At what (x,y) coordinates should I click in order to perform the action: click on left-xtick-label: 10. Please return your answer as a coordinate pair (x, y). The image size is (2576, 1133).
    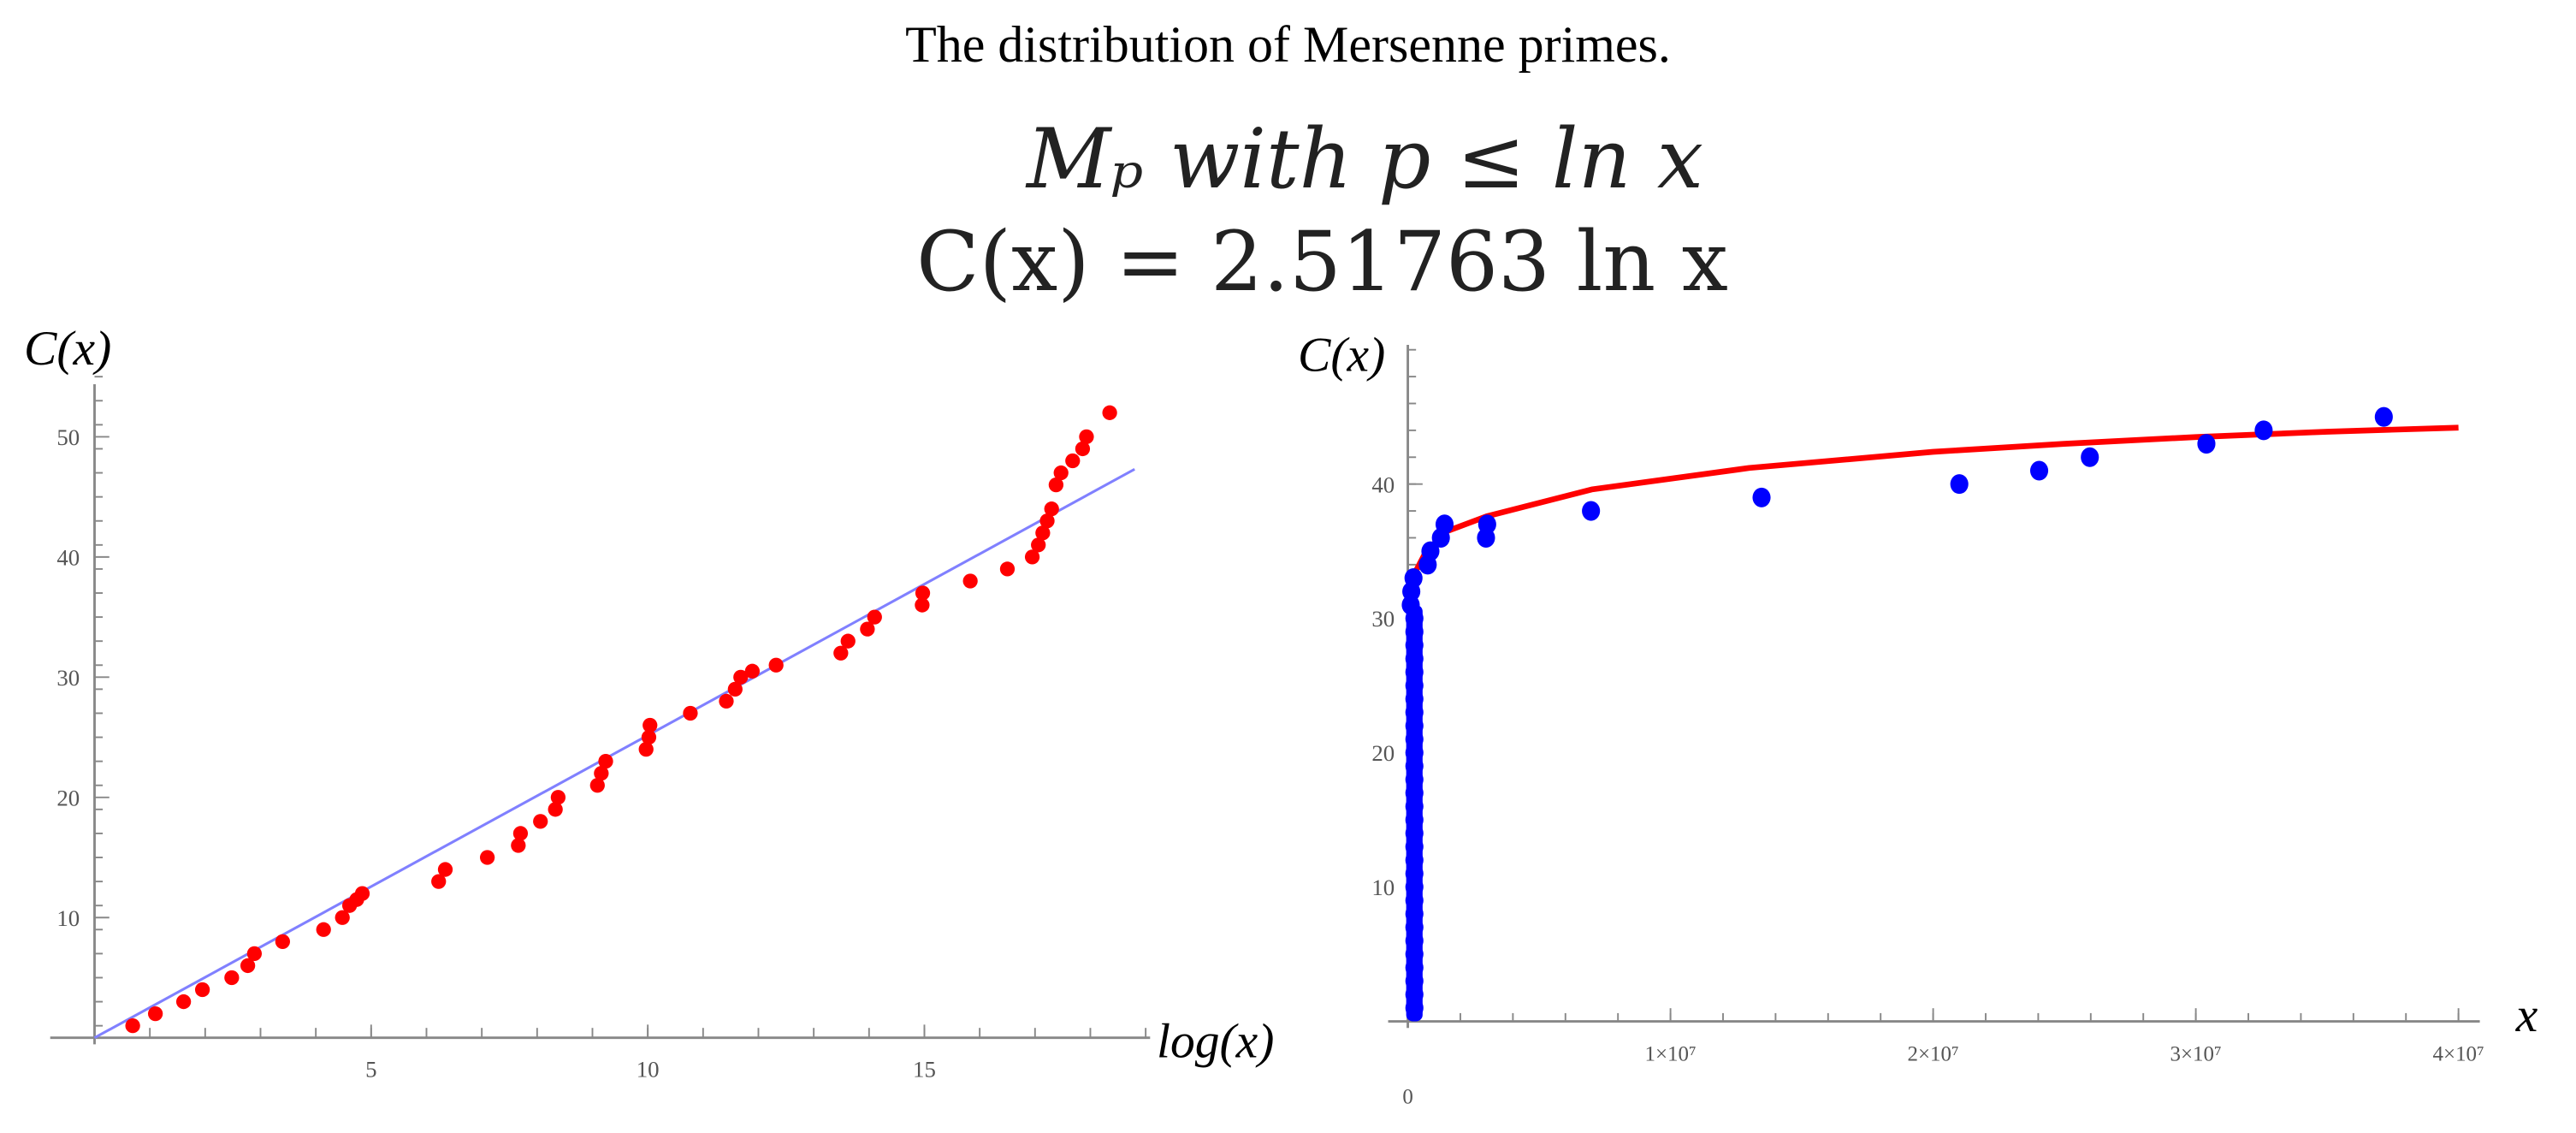
    Looking at the image, I should click on (649, 1070).